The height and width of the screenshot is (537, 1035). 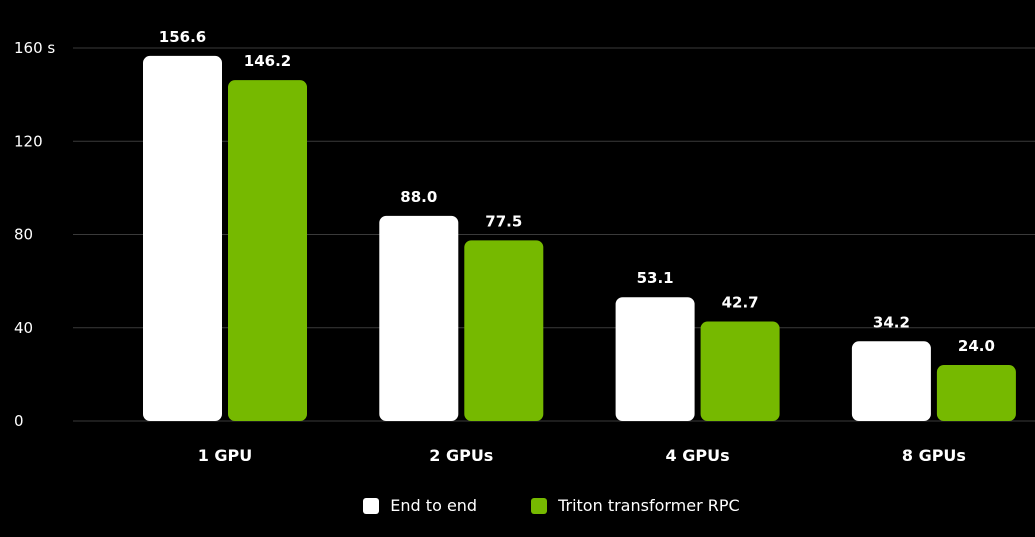 What do you see at coordinates (418, 197) in the screenshot?
I see `data-label: 88.0` at bounding box center [418, 197].